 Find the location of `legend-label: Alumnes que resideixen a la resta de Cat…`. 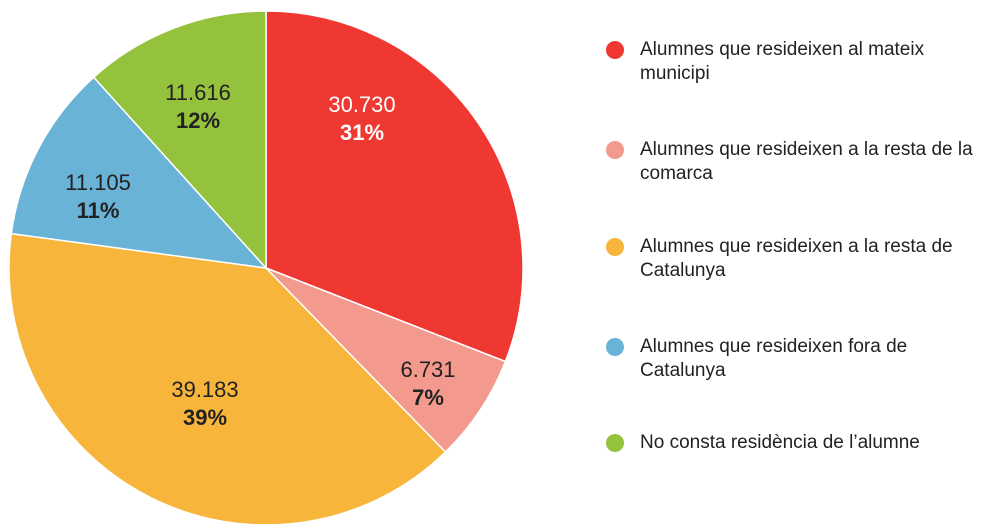

legend-label: Alumnes que resideixen a la resta de Cat… is located at coordinates (796, 258).